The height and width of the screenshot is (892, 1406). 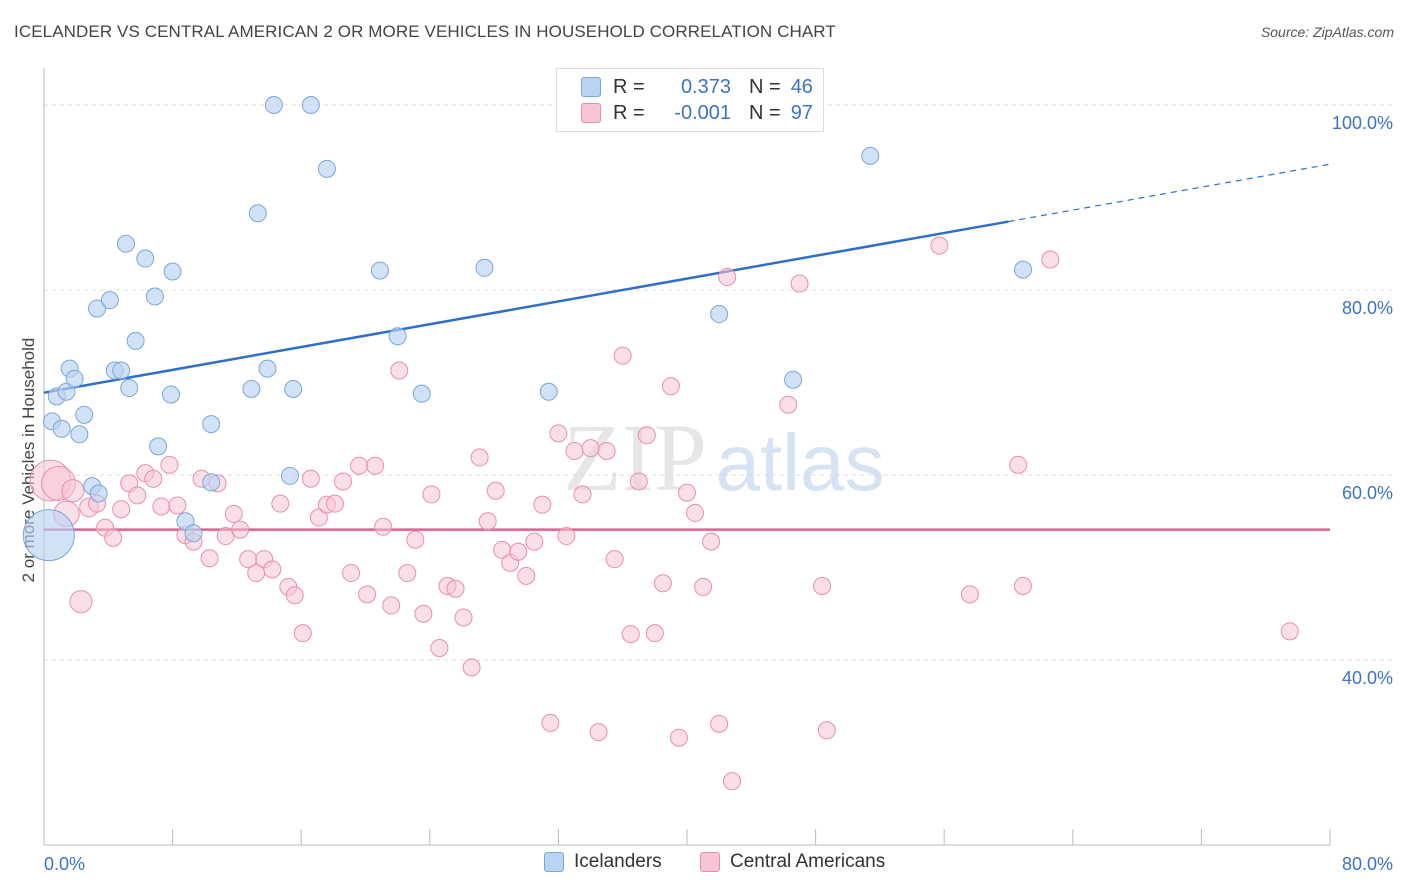 What do you see at coordinates (800, 462) in the screenshot?
I see `watermark-atlas: atlas` at bounding box center [800, 462].